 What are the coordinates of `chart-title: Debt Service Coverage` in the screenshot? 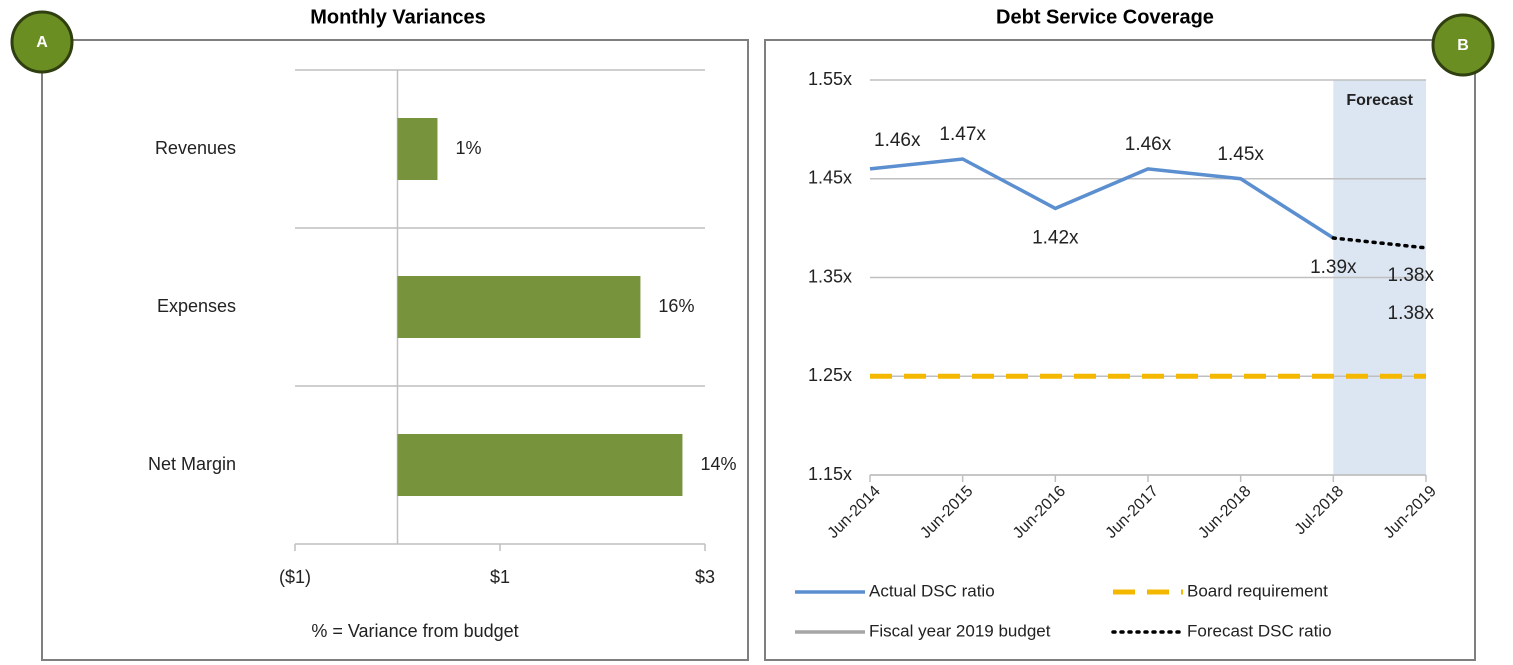 It's located at (1105, 17).